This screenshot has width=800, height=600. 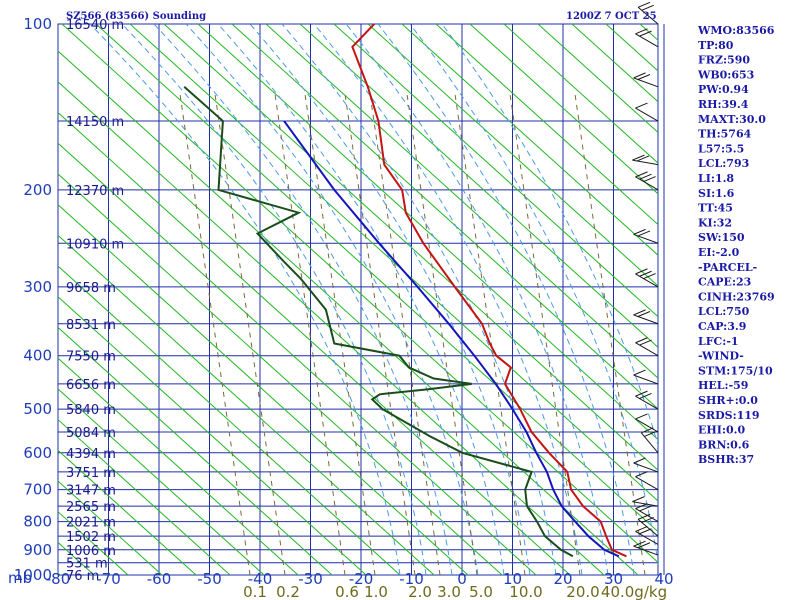 I want to click on mixing-ratio-label: 3.0, so click(x=449, y=591).